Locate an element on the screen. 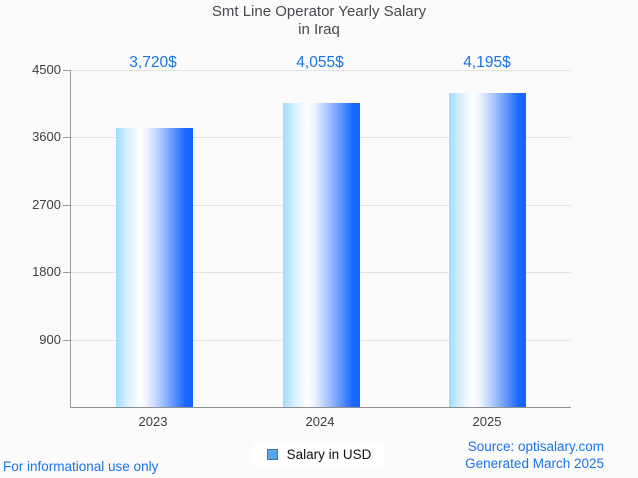 This screenshot has height=478, width=638. chart-title: Smt Line Operator Yearly Salary in Iraq is located at coordinates (319, 21).